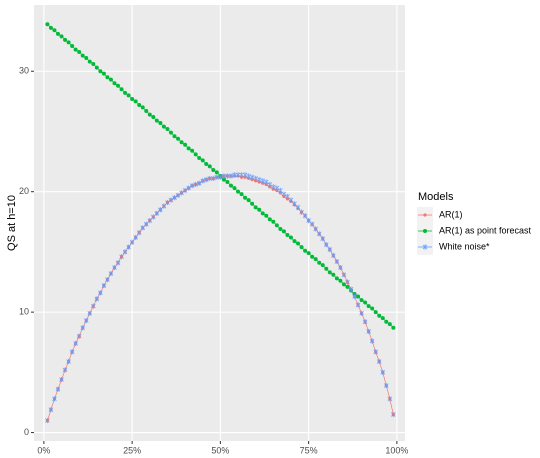  I want to click on x-tick-label: 100%, so click(396, 450).